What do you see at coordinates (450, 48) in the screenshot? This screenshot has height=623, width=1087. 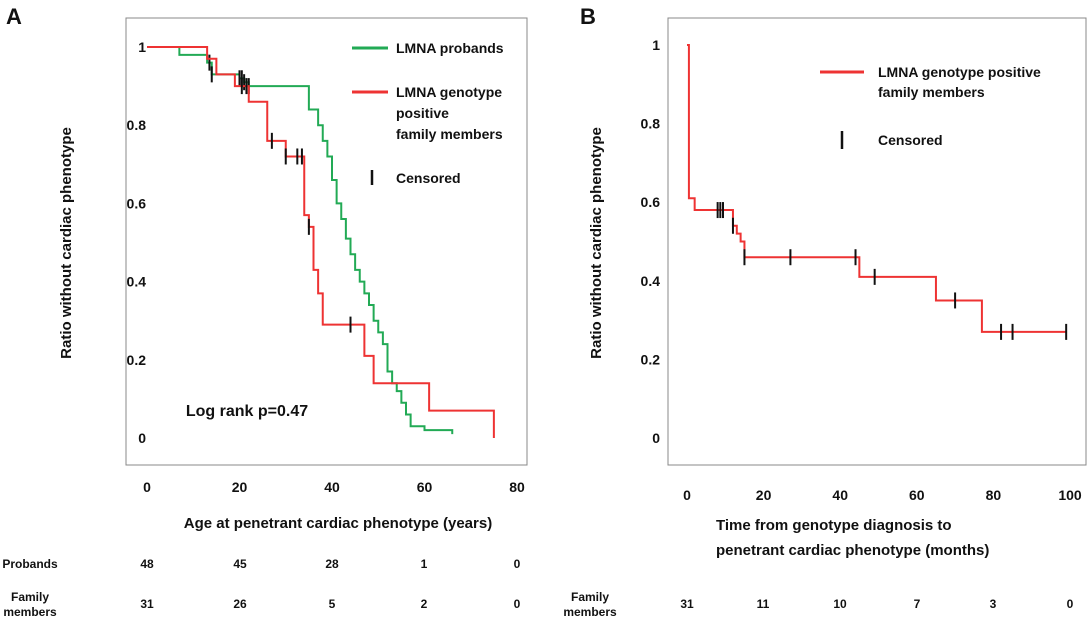 I see `legend-label-probands: LMNA probands` at bounding box center [450, 48].